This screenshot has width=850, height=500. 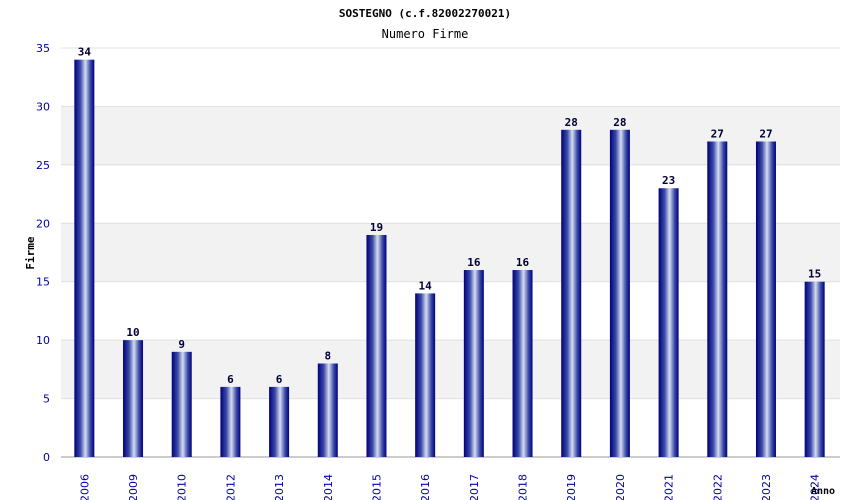 What do you see at coordinates (426, 285) in the screenshot?
I see `data-label: 14` at bounding box center [426, 285].